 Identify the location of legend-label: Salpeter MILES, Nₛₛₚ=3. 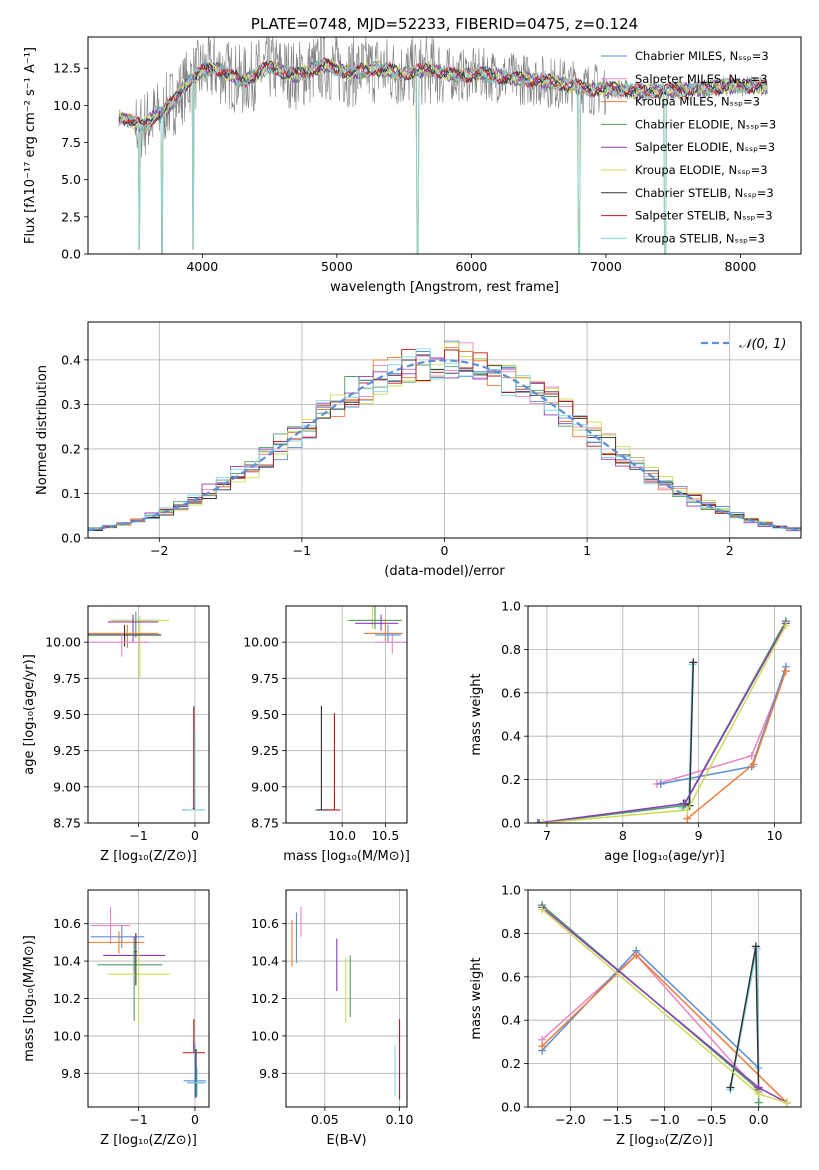
(701, 79).